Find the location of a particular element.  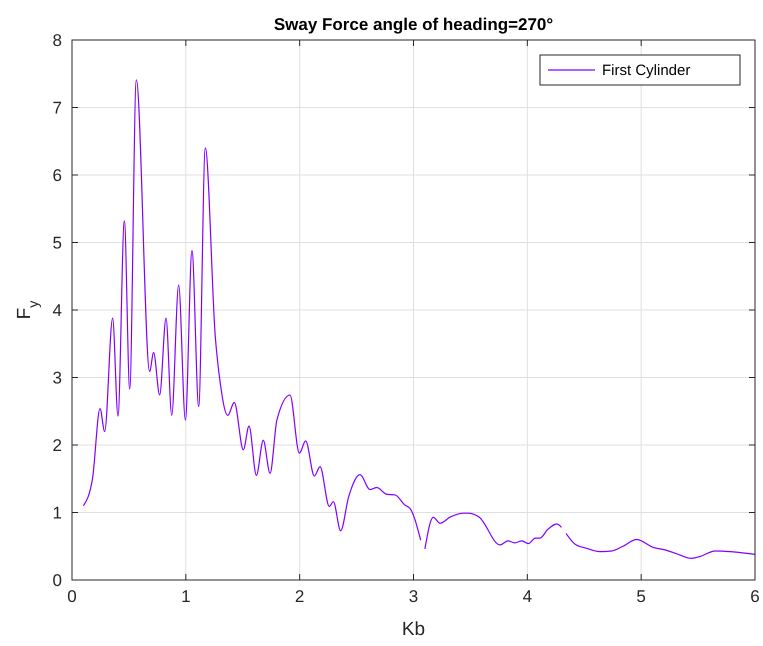

legend-label: First Cylinder is located at coordinates (646, 70).